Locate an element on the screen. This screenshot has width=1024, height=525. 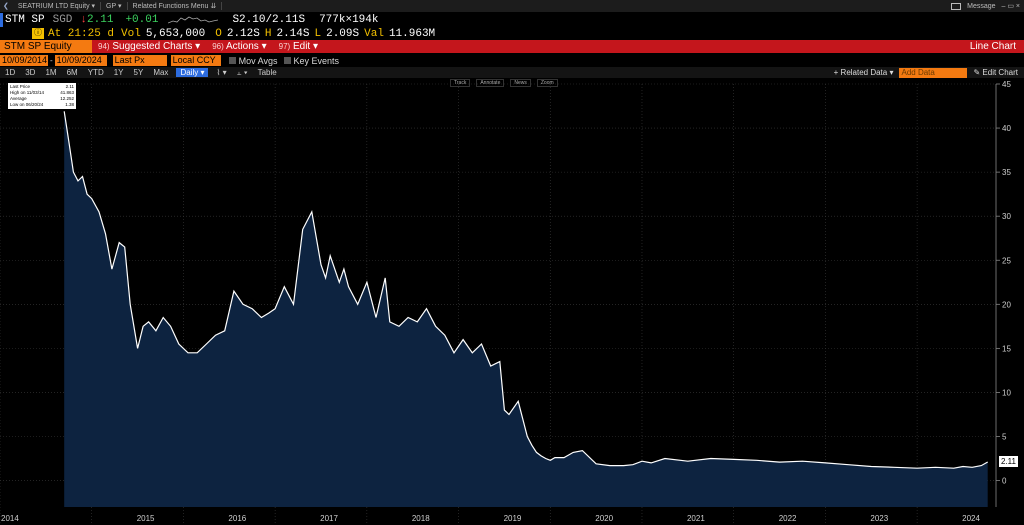
range-ytd: YTD is located at coordinates (95, 72).